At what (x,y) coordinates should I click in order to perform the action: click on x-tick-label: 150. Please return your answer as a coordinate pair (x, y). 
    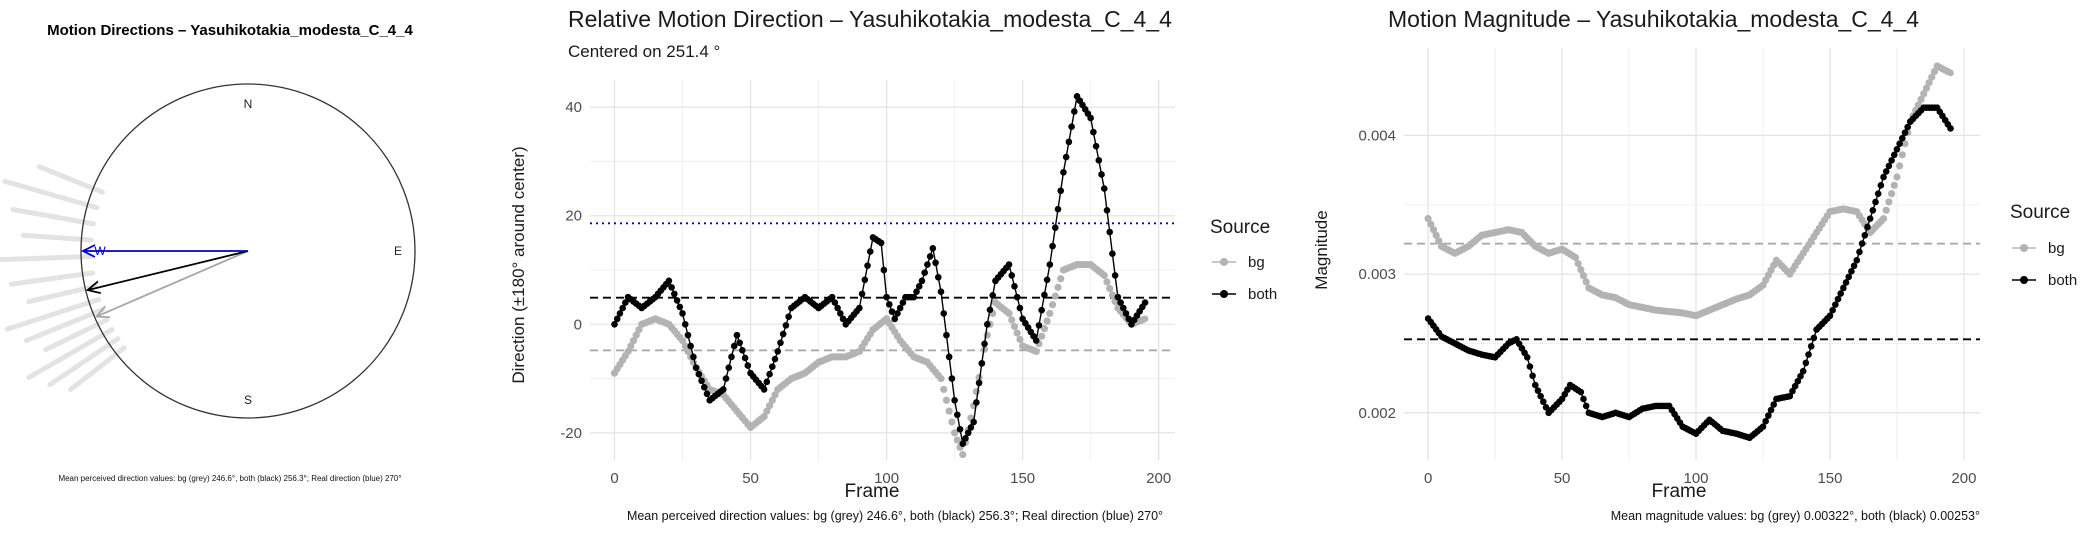
    Looking at the image, I should click on (1022, 478).